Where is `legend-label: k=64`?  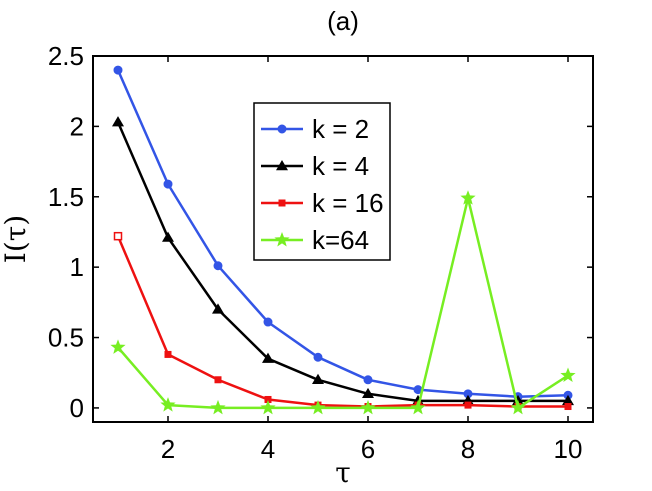
legend-label: k=64 is located at coordinates (340, 240).